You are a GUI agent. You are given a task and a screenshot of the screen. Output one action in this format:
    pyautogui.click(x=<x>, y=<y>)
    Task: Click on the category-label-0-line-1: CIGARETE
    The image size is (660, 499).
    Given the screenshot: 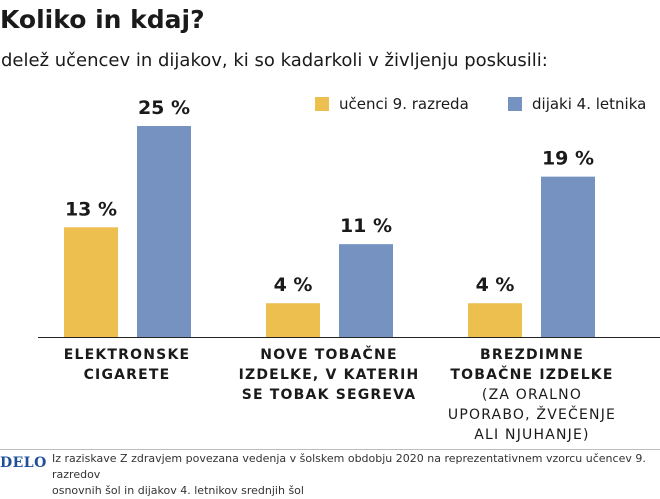 What is the action you would take?
    pyautogui.click(x=127, y=375)
    